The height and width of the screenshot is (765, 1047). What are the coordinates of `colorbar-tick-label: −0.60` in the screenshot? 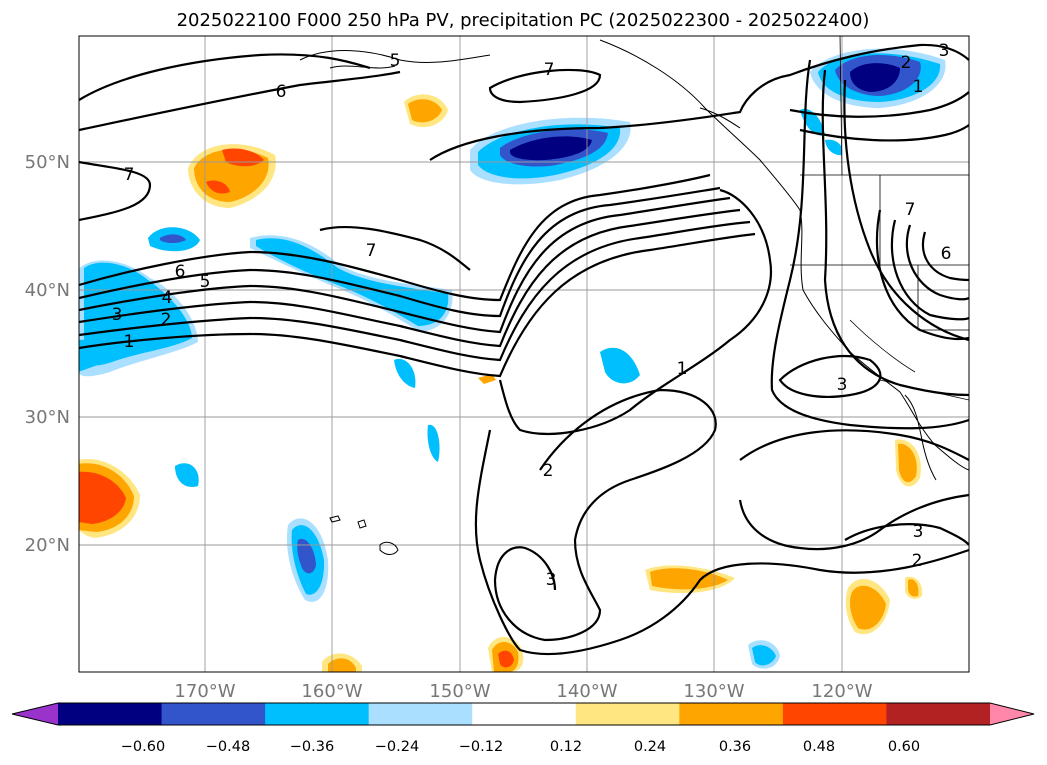 It's located at (143, 747).